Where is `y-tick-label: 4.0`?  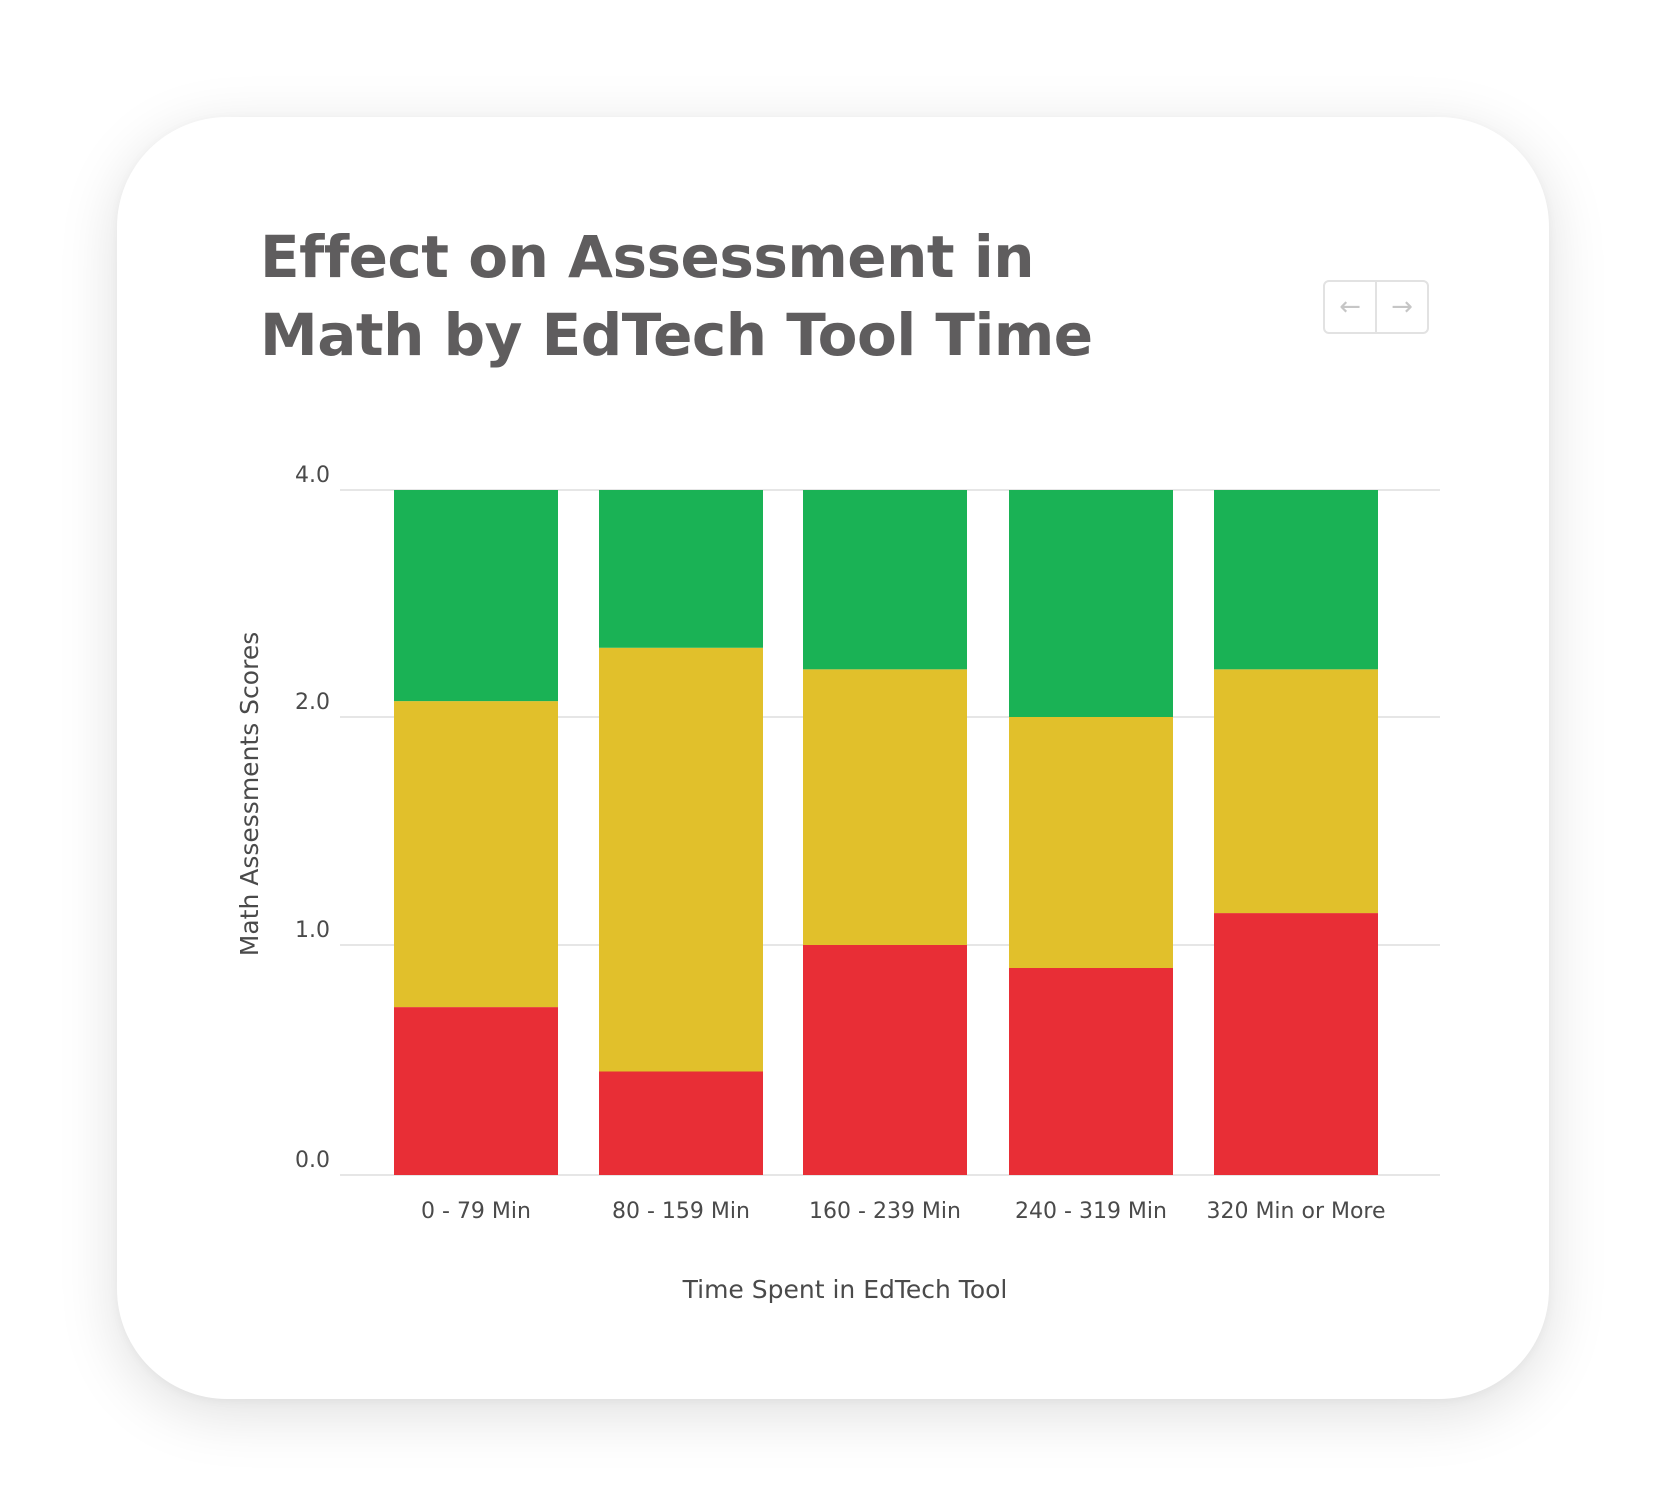 y-tick-label: 4.0 is located at coordinates (312, 475).